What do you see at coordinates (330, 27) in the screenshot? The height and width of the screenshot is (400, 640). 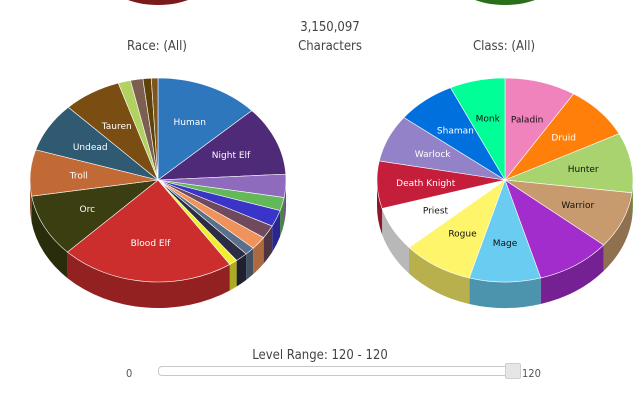 I see `total-count: 3,150,097` at bounding box center [330, 27].